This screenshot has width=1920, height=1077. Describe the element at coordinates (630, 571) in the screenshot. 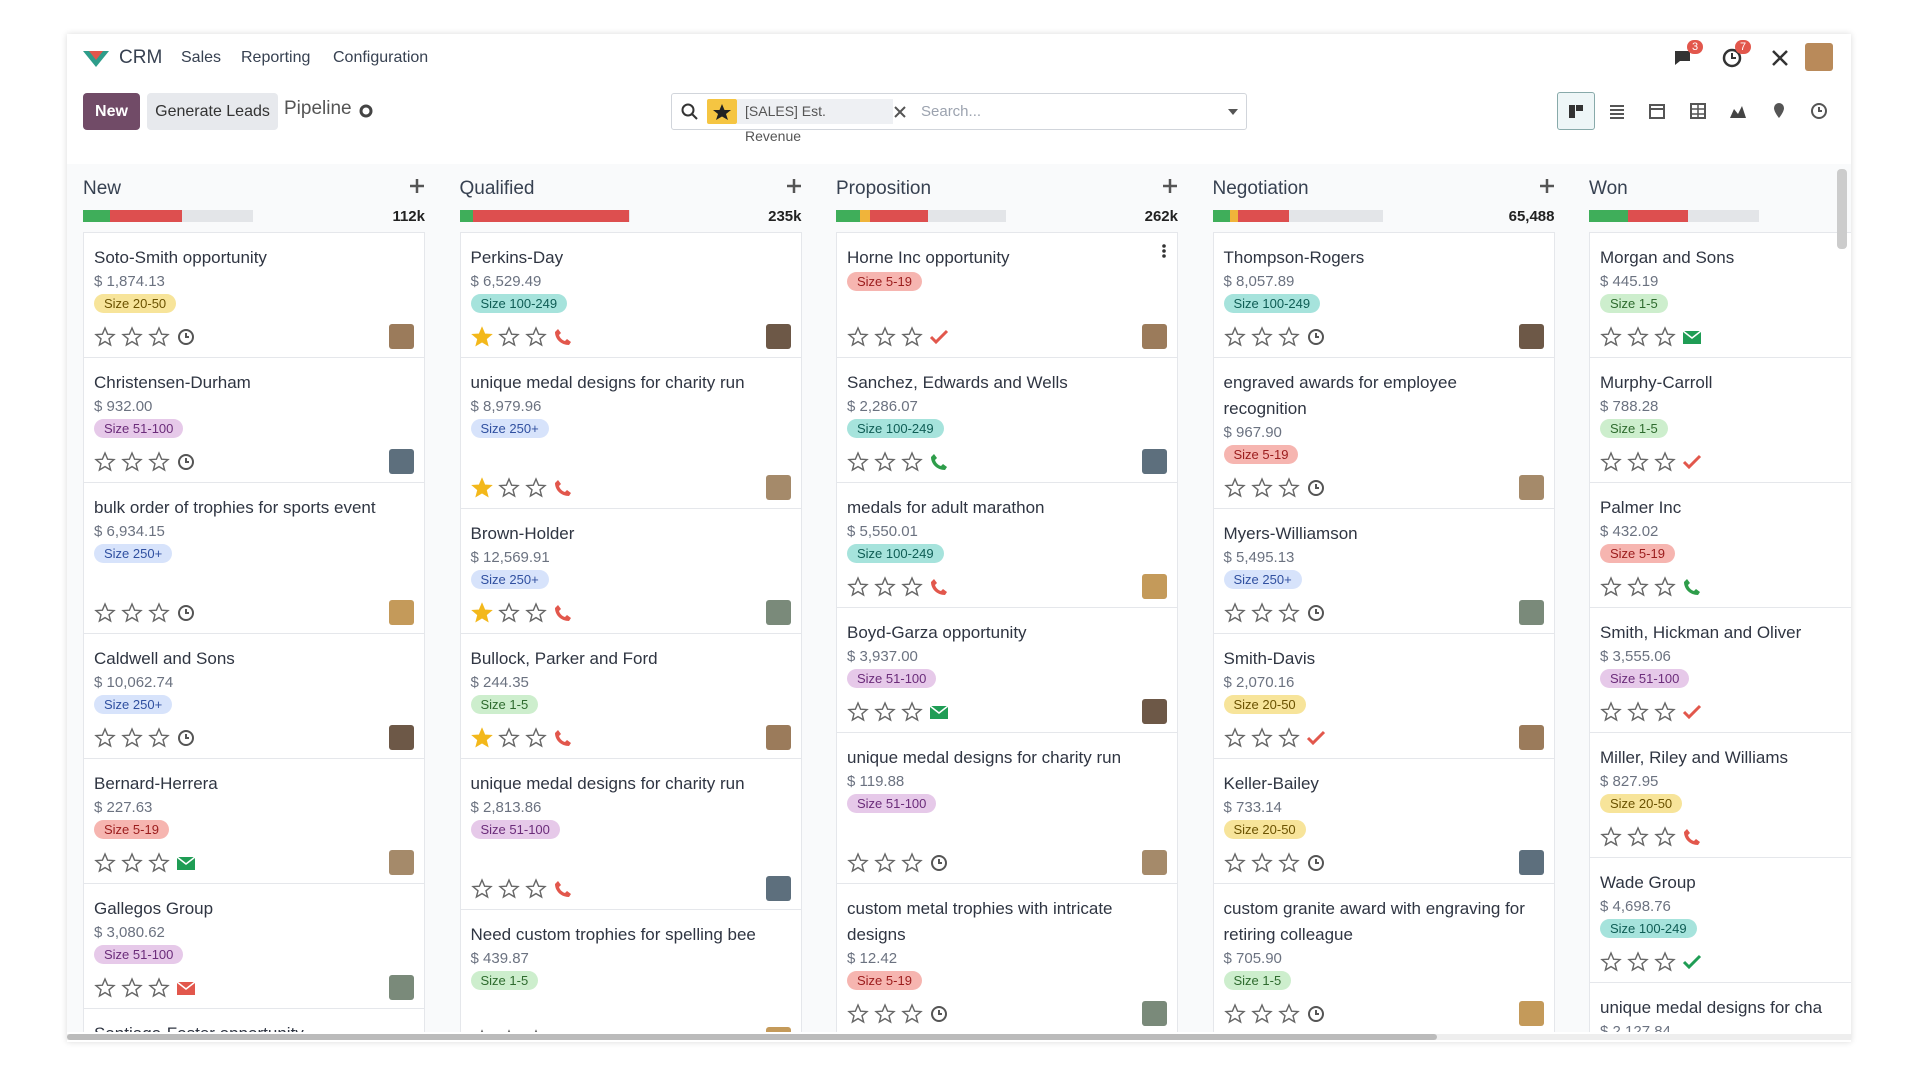

I see `kanban-card: Brown-Holder $ 12,569.91 Size 250+` at that location.